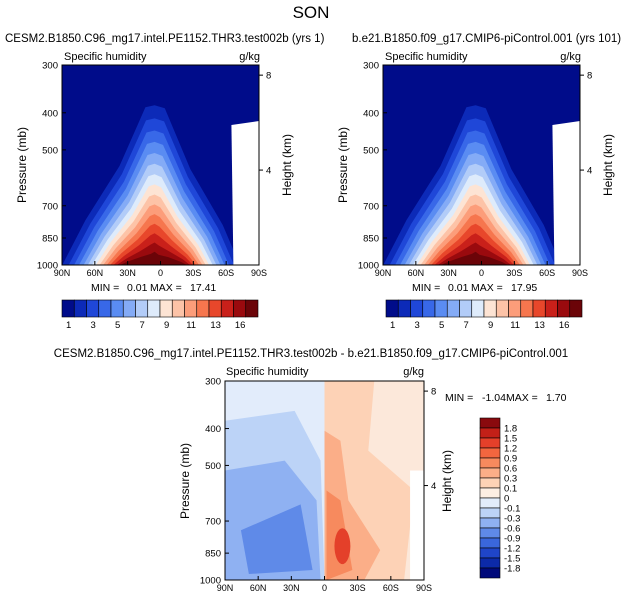 The height and width of the screenshot is (602, 622). Describe the element at coordinates (433, 486) in the screenshot. I see `height-tick-label: 4` at that location.